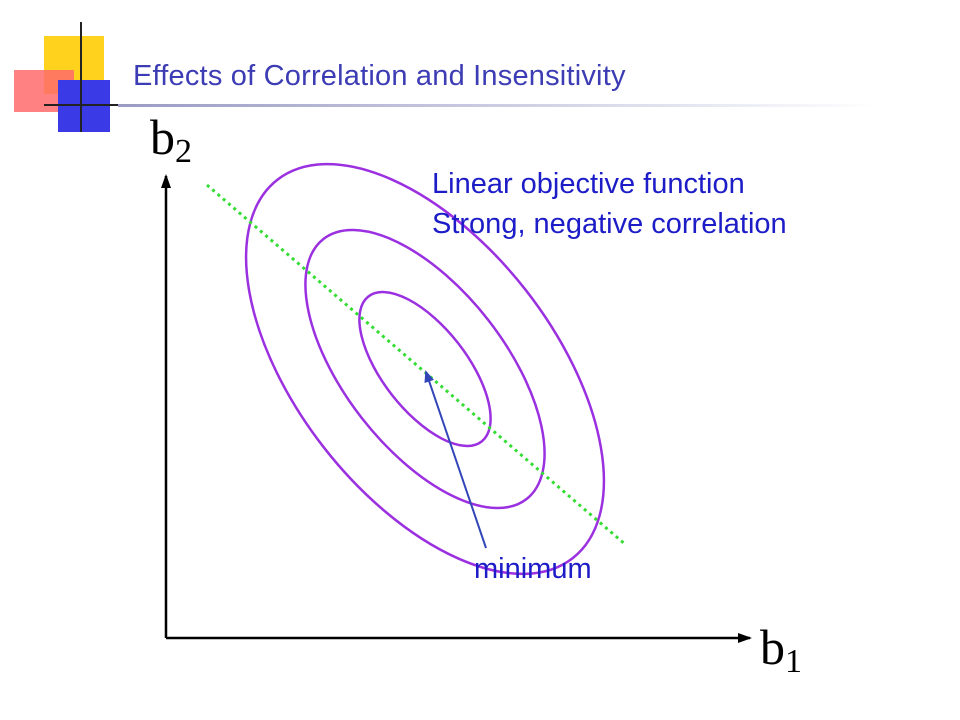  Describe the element at coordinates (162, 137) in the screenshot. I see `y-axis-symbol: b` at that location.